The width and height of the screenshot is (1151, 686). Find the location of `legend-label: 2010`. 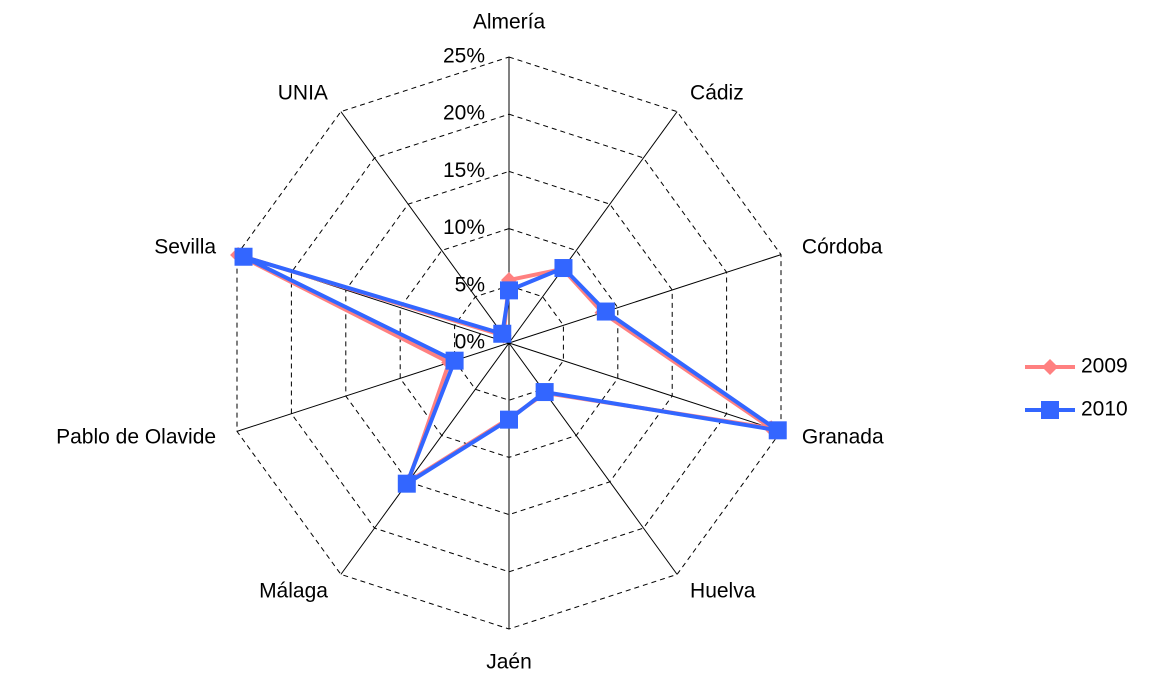

legend-label: 2010 is located at coordinates (1104, 409).